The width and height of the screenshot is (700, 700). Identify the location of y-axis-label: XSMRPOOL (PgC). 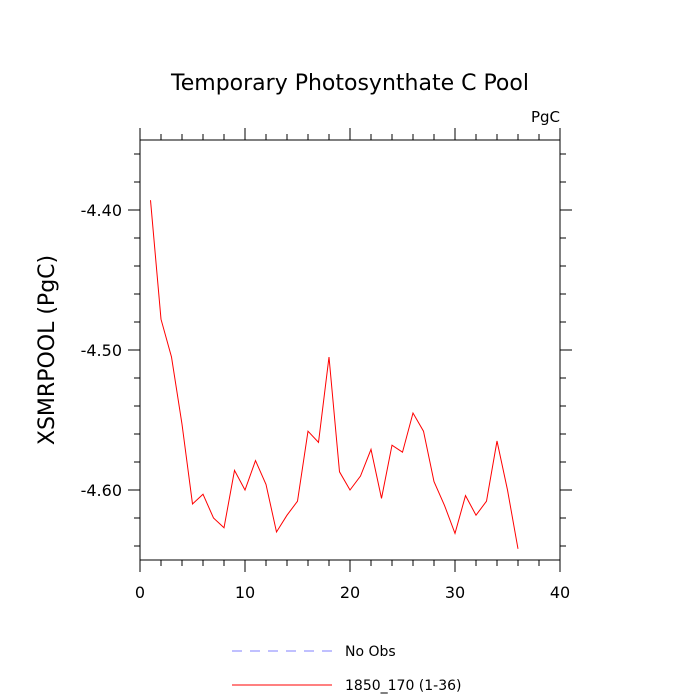
(47, 350).